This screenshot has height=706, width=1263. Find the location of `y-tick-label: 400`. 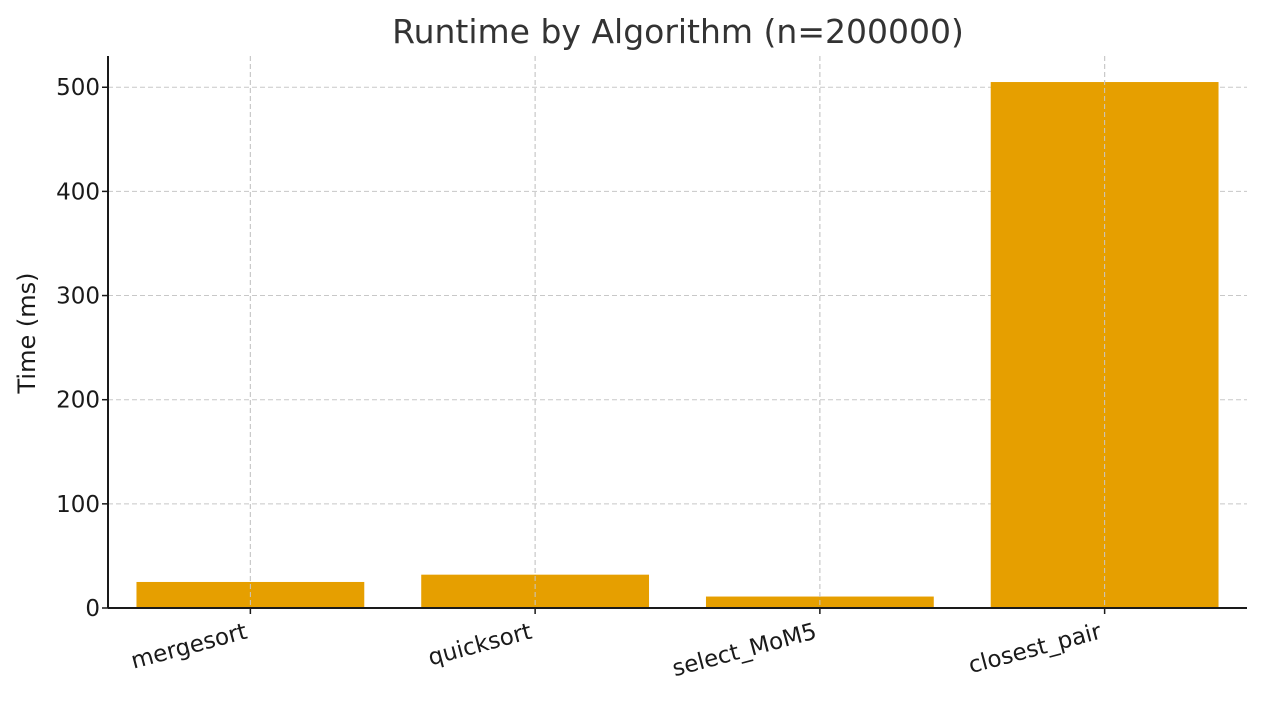

y-tick-label: 400 is located at coordinates (78, 192).